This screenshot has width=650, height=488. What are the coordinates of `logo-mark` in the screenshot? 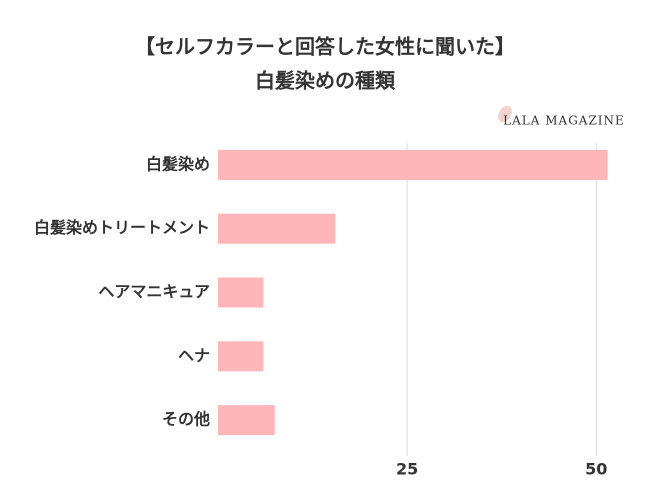 It's located at (505, 114).